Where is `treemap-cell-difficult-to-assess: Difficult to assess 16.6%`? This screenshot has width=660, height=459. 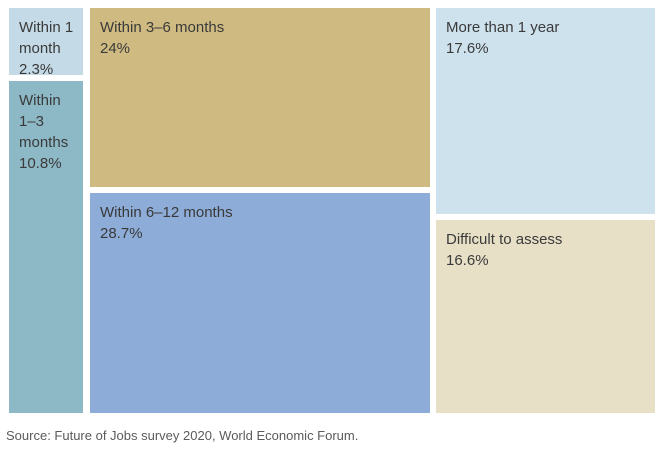 treemap-cell-difficult-to-assess: Difficult to assess 16.6% is located at coordinates (545, 316).